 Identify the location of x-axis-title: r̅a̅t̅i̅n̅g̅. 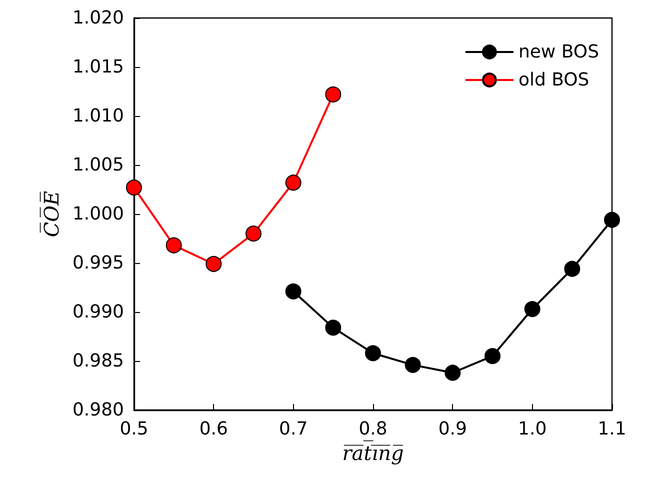
(373, 452).